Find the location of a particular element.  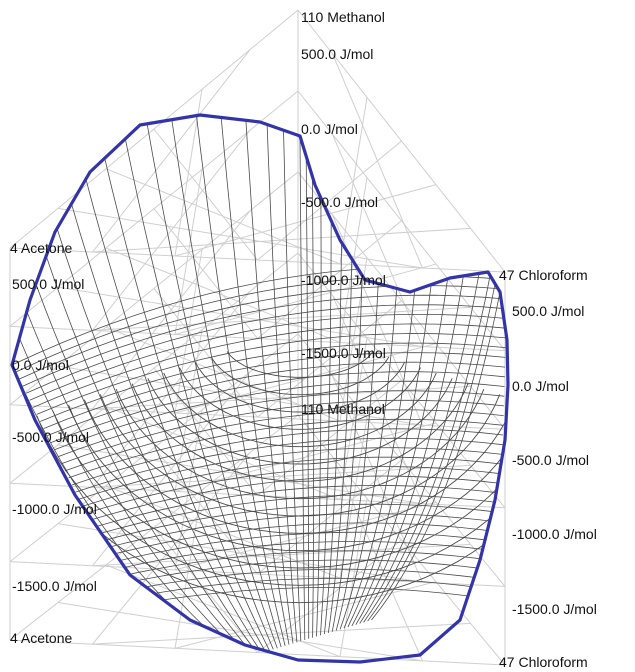

back-axis-tick-label: -500.0 J/mol is located at coordinates (339, 202).